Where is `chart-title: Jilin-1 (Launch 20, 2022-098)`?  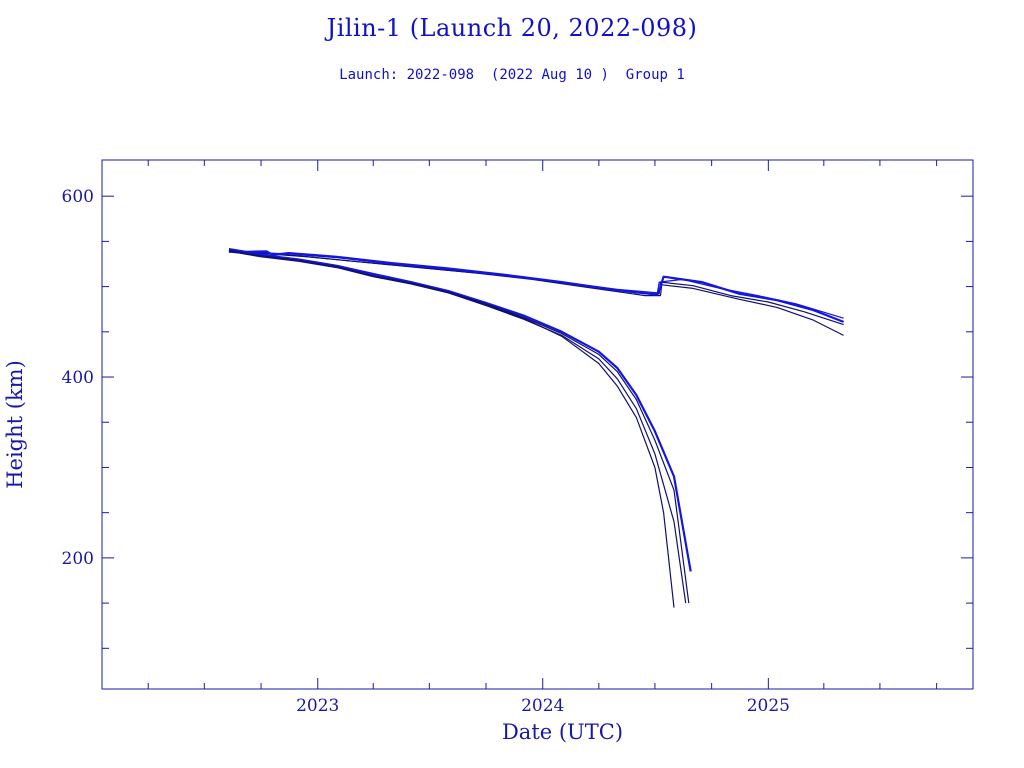 chart-title: Jilin-1 (Launch 20, 2022-098) is located at coordinates (512, 28).